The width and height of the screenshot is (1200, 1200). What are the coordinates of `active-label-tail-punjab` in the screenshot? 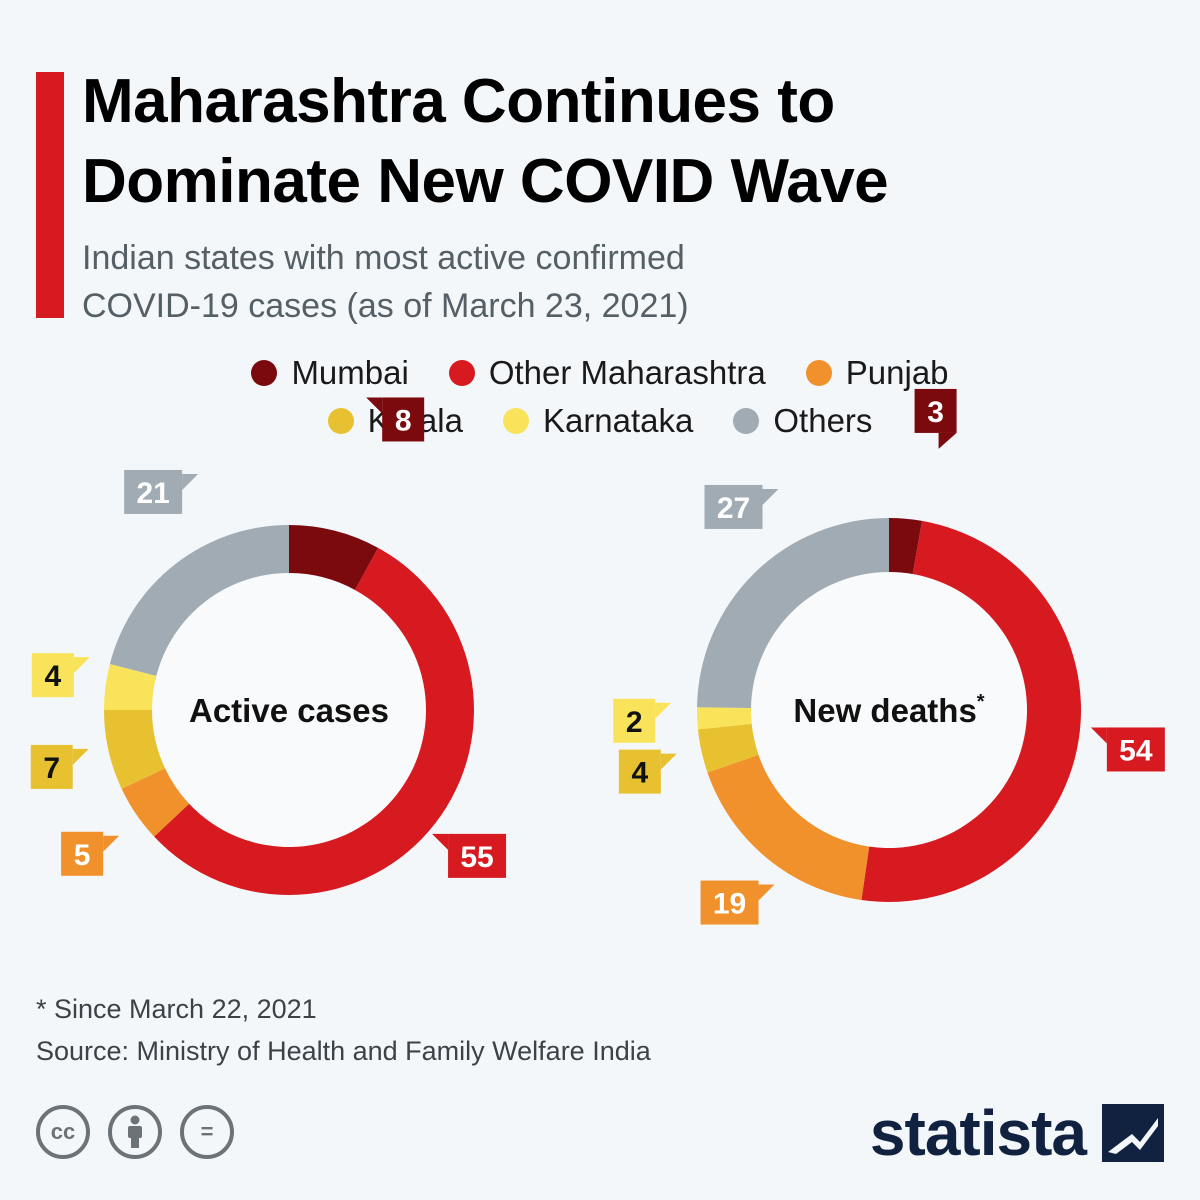 It's located at (111, 843).